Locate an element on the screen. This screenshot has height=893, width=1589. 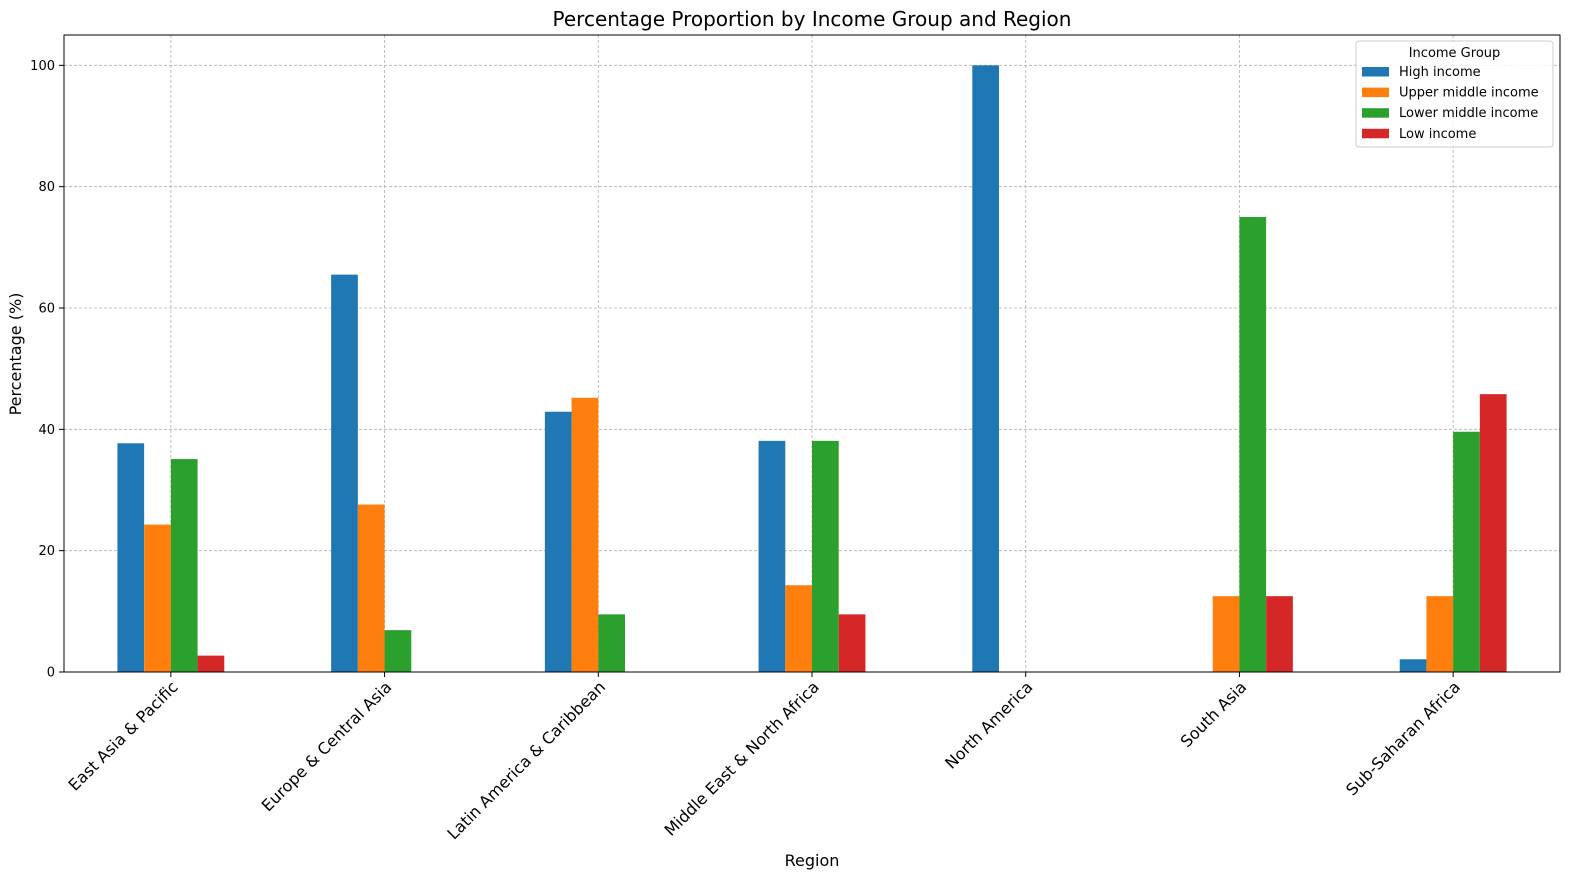
y-axis-label: Percentage (%) is located at coordinates (15, 354).